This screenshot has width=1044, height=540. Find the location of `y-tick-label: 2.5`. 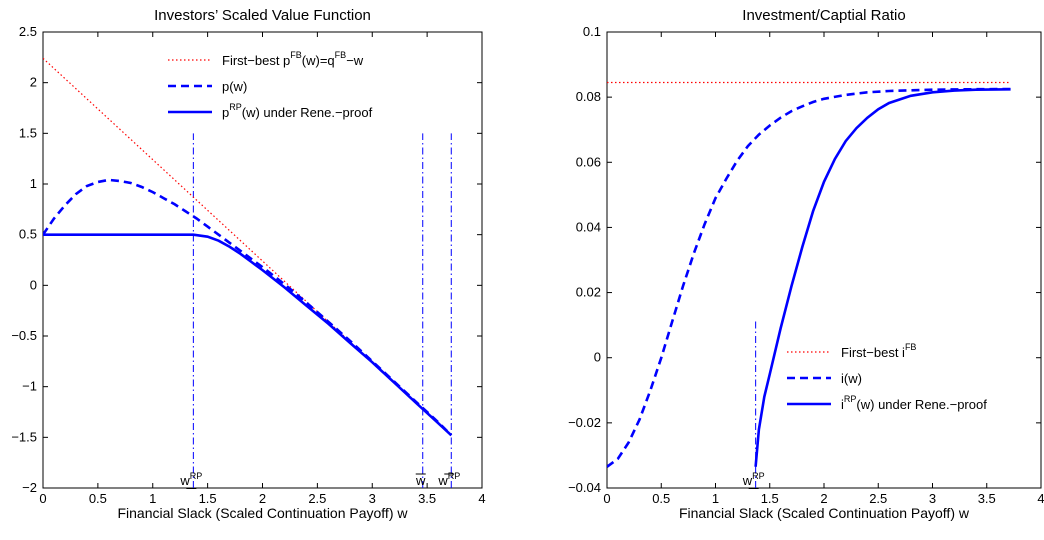

y-tick-label: 2.5 is located at coordinates (28, 31).